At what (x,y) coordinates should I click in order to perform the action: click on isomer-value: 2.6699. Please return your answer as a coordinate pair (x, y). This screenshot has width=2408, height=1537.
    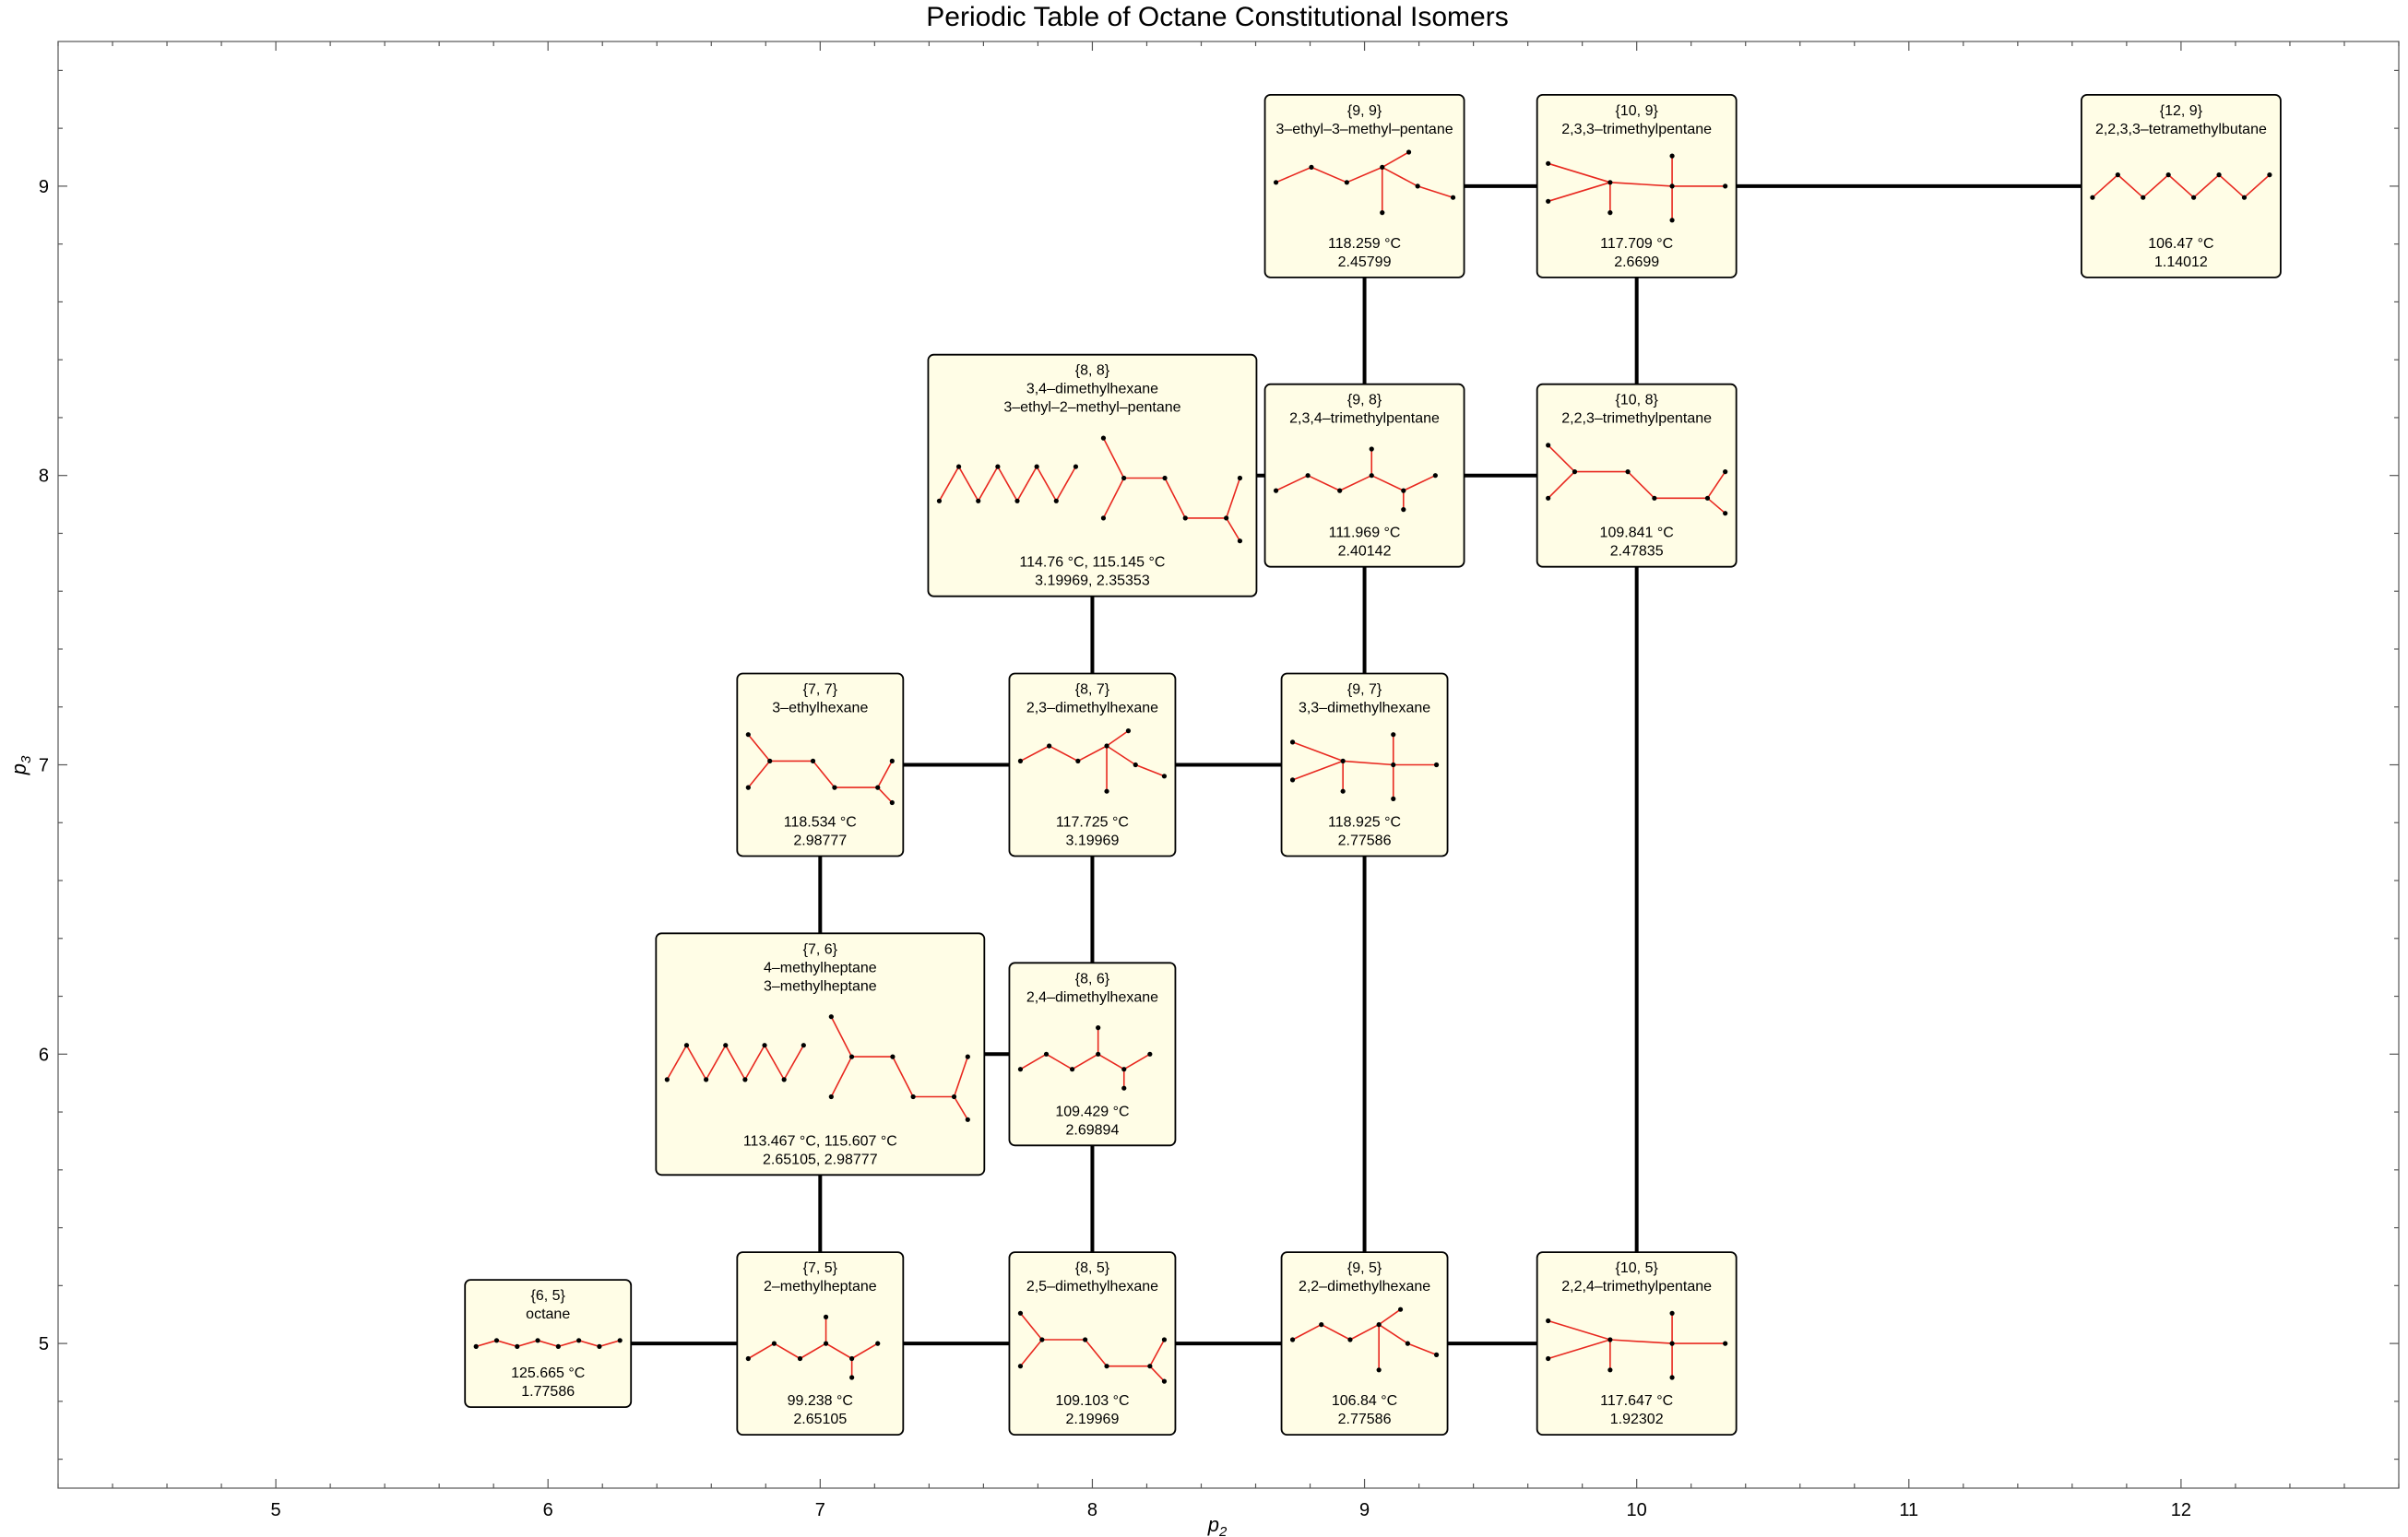
    Looking at the image, I should click on (1636, 262).